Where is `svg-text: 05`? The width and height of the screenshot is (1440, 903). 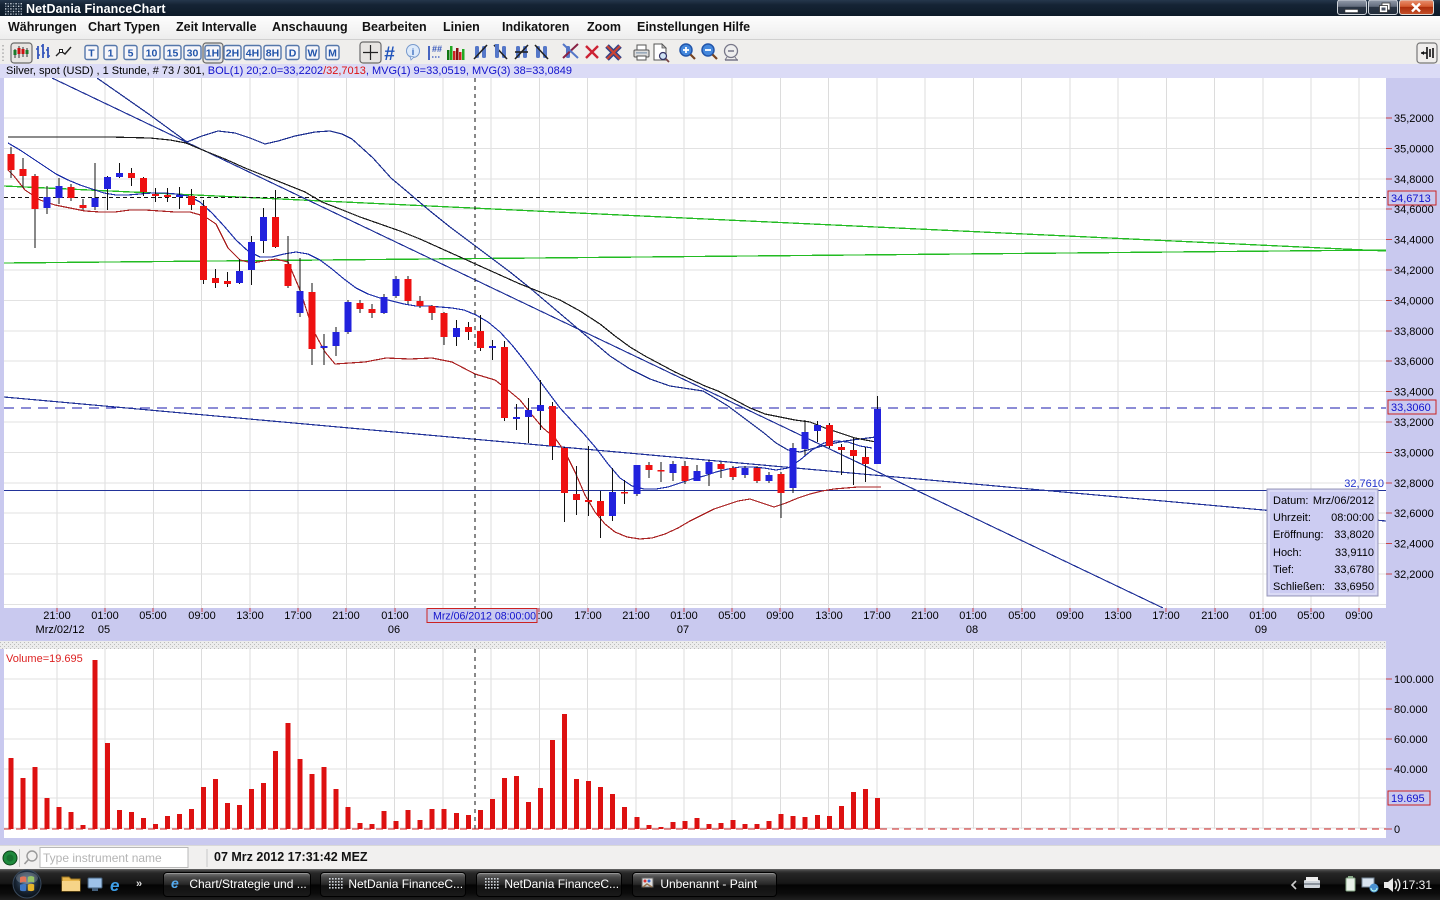 svg-text: 05 is located at coordinates (104, 630).